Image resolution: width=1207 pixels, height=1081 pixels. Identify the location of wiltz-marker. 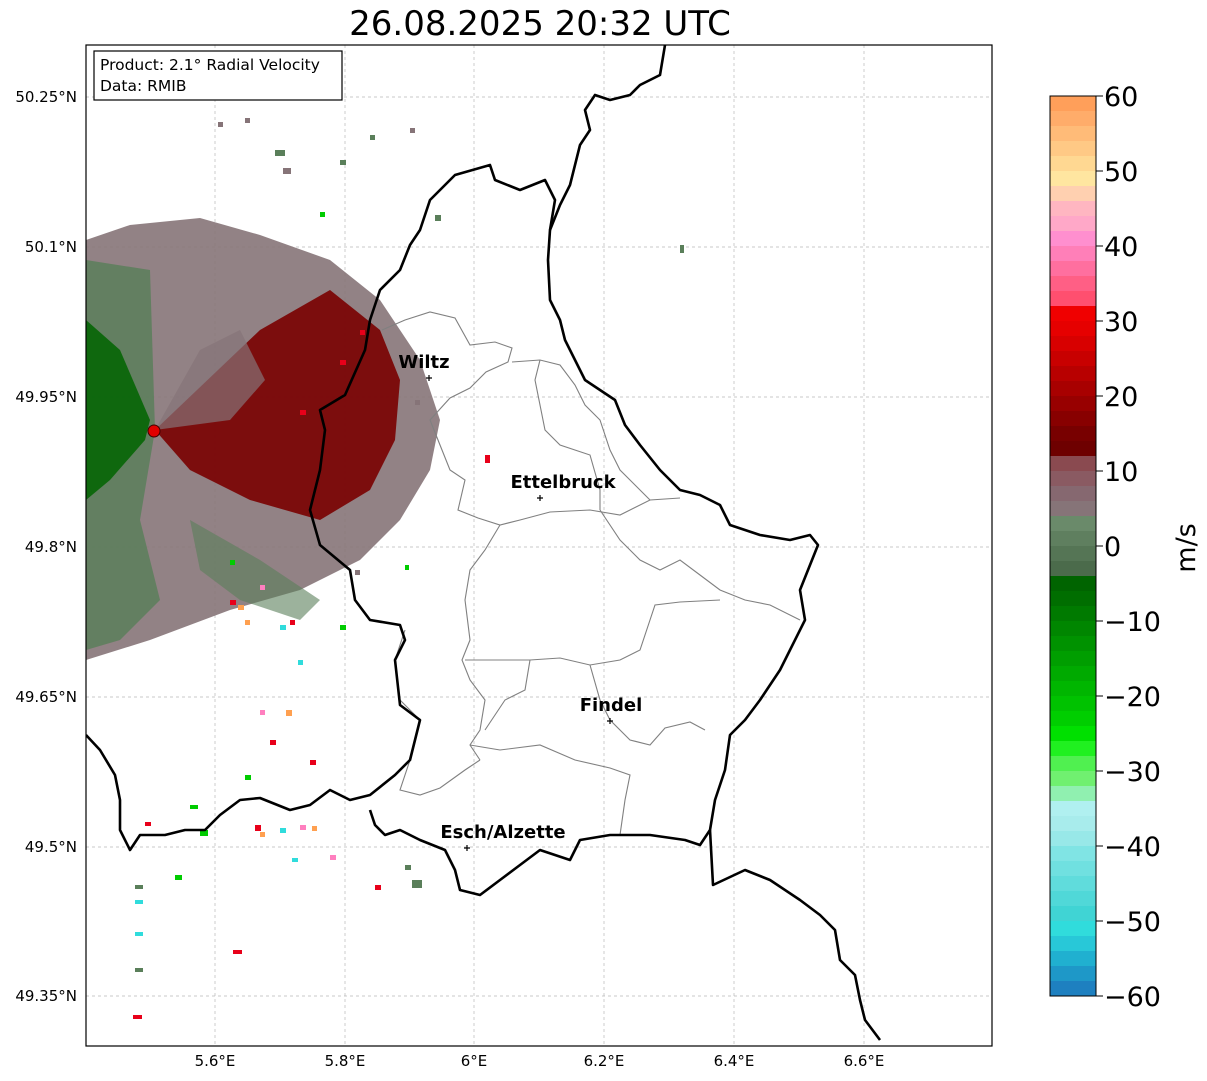
(429, 378).